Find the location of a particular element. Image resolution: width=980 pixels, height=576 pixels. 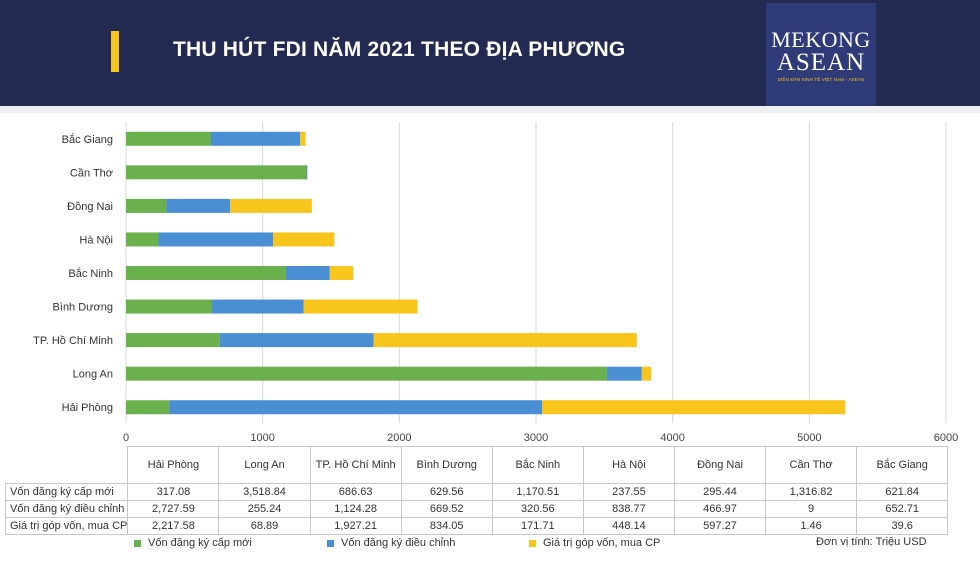

y-category-label: Bắc Ninh is located at coordinates (90, 273).